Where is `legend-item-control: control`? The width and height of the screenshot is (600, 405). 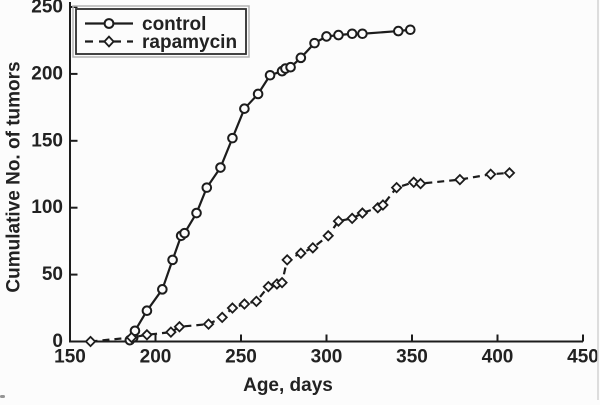 legend-item-control: control is located at coordinates (145, 24).